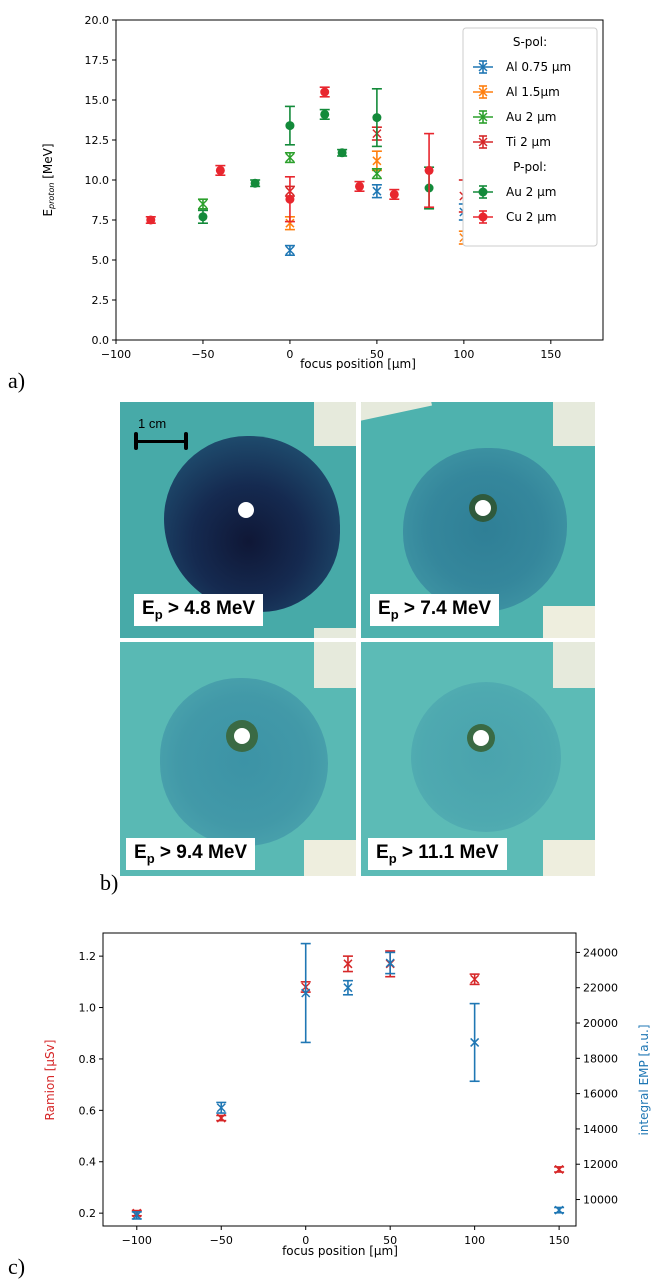  What do you see at coordinates (435, 610) in the screenshot?
I see `energy-caption-2: Ep > 7.4 MeV` at bounding box center [435, 610].